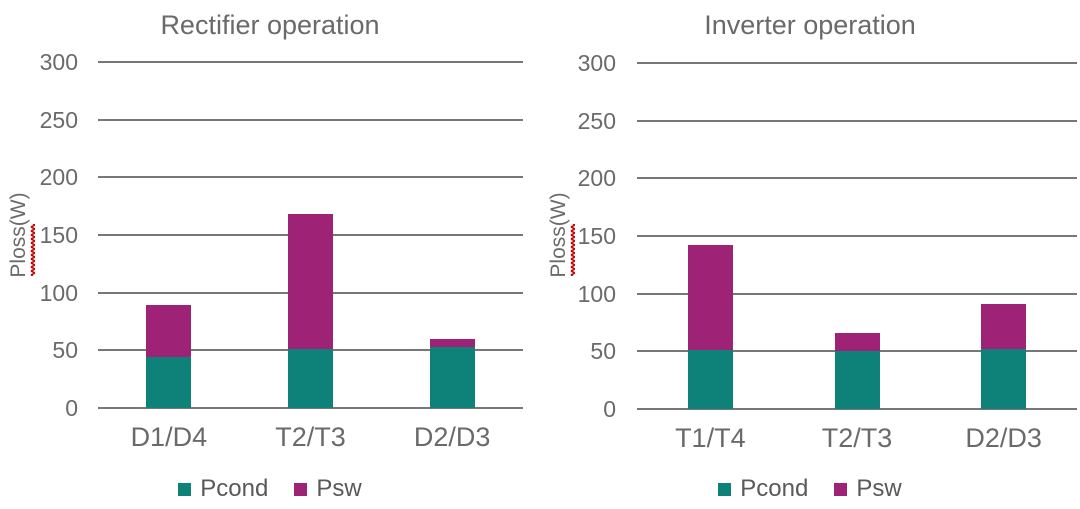  Describe the element at coordinates (710, 438) in the screenshot. I see `x-axis-category-label: T1/T4` at that location.